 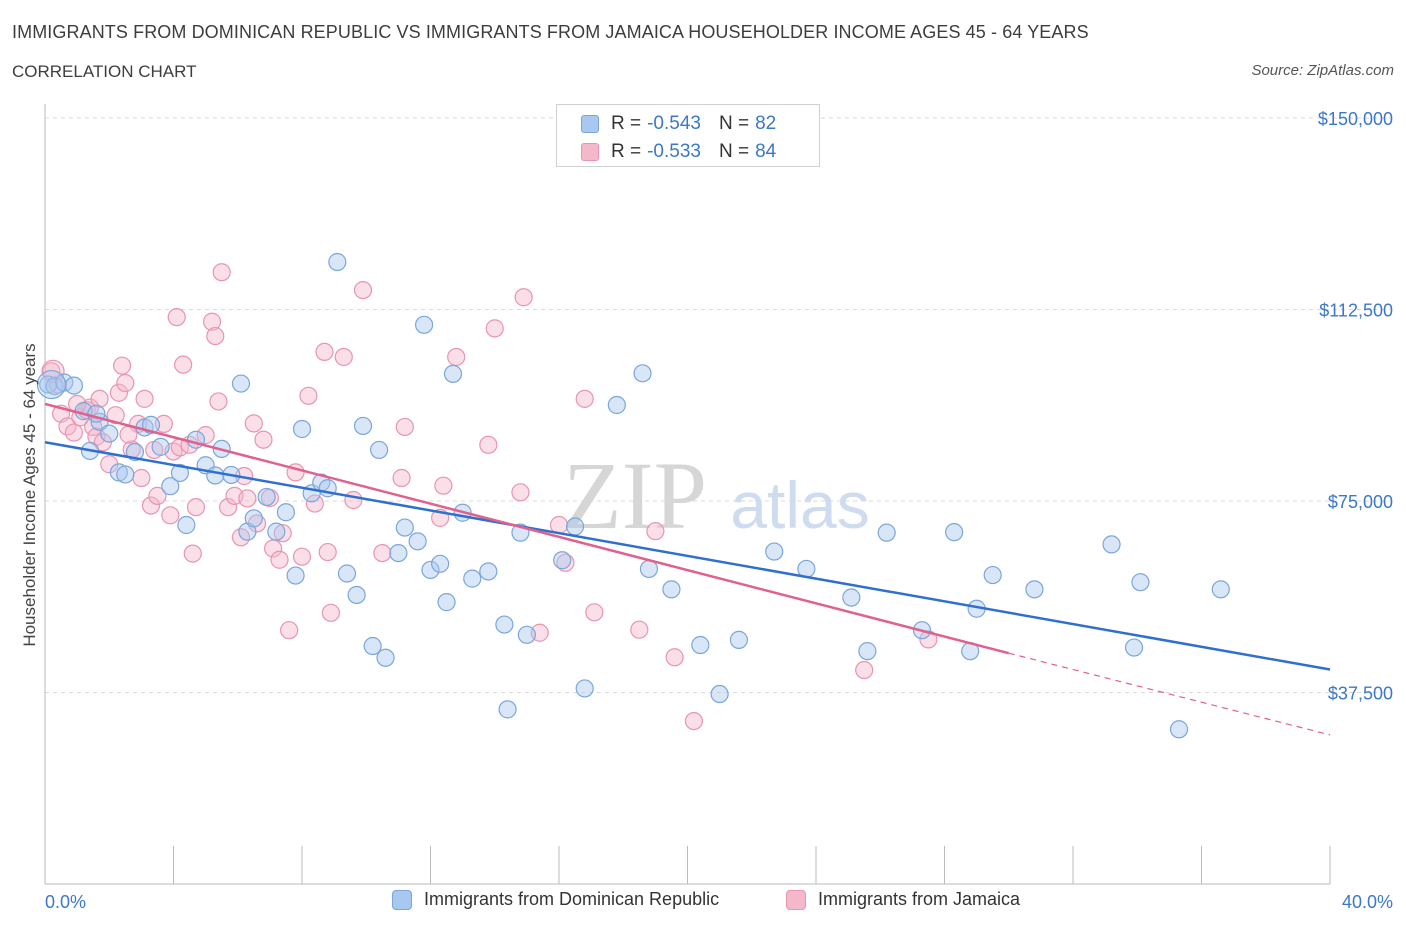 I want to click on bottom-legend-swatch-blue, so click(x=402, y=899).